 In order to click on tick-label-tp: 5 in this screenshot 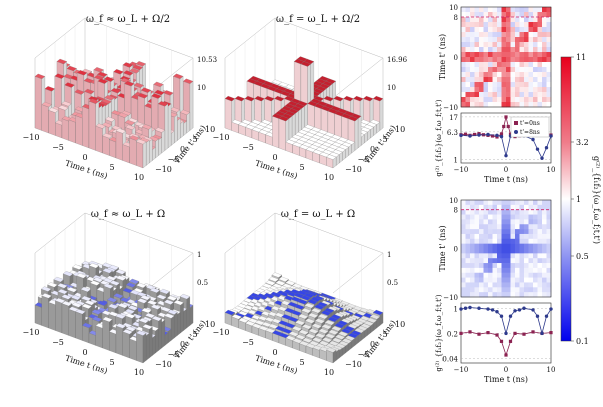, I will do `click(385, 139)`.